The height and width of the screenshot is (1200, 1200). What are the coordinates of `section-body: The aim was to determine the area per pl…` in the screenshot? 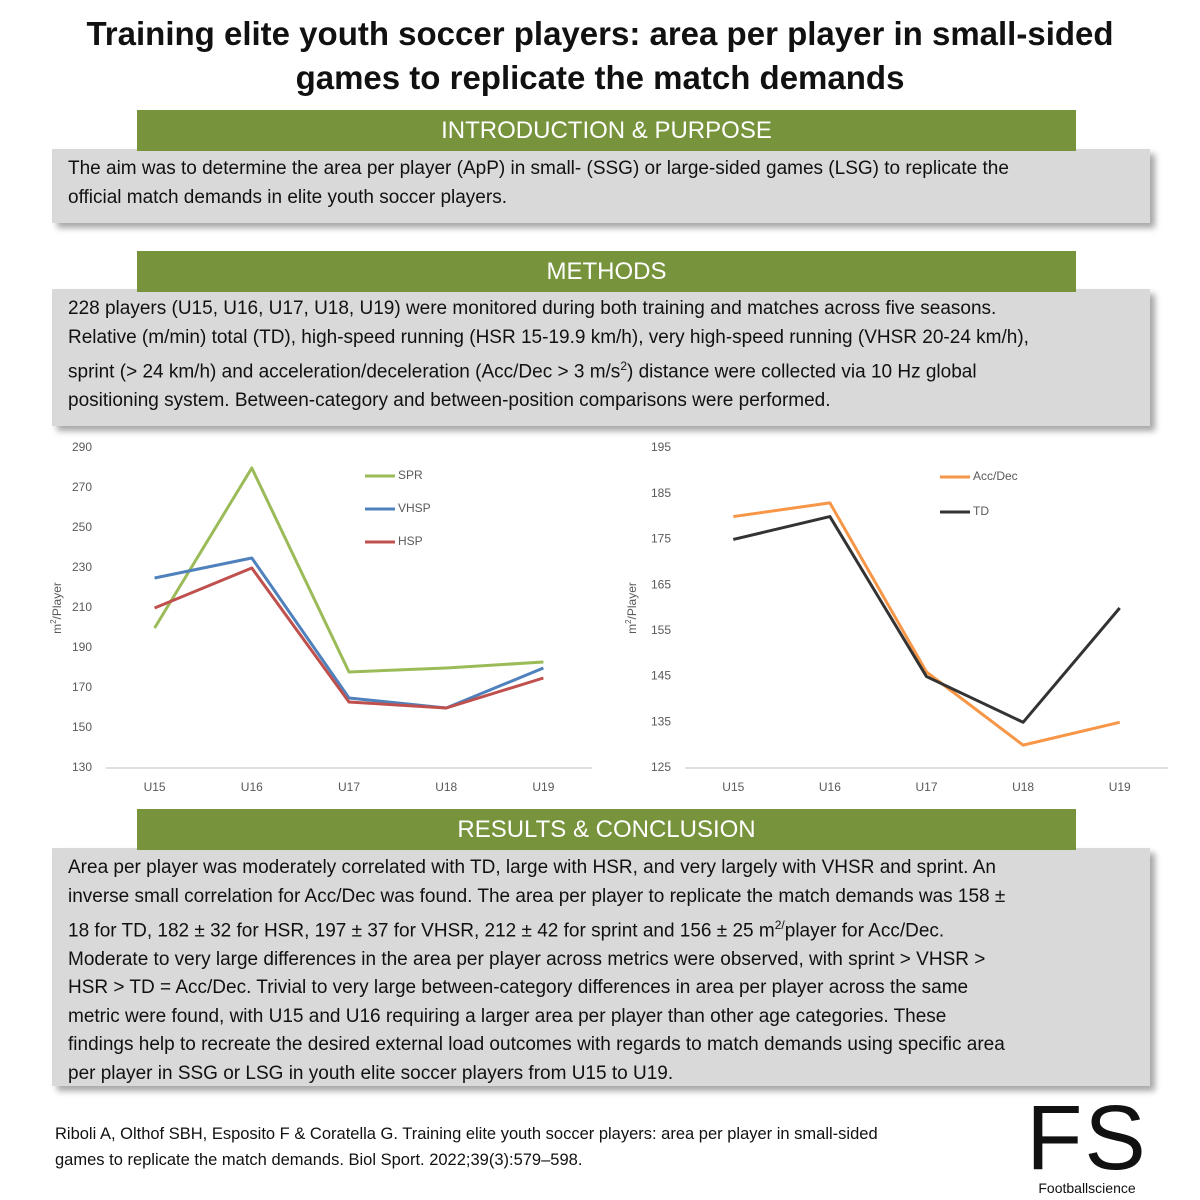 It's located at (601, 186).